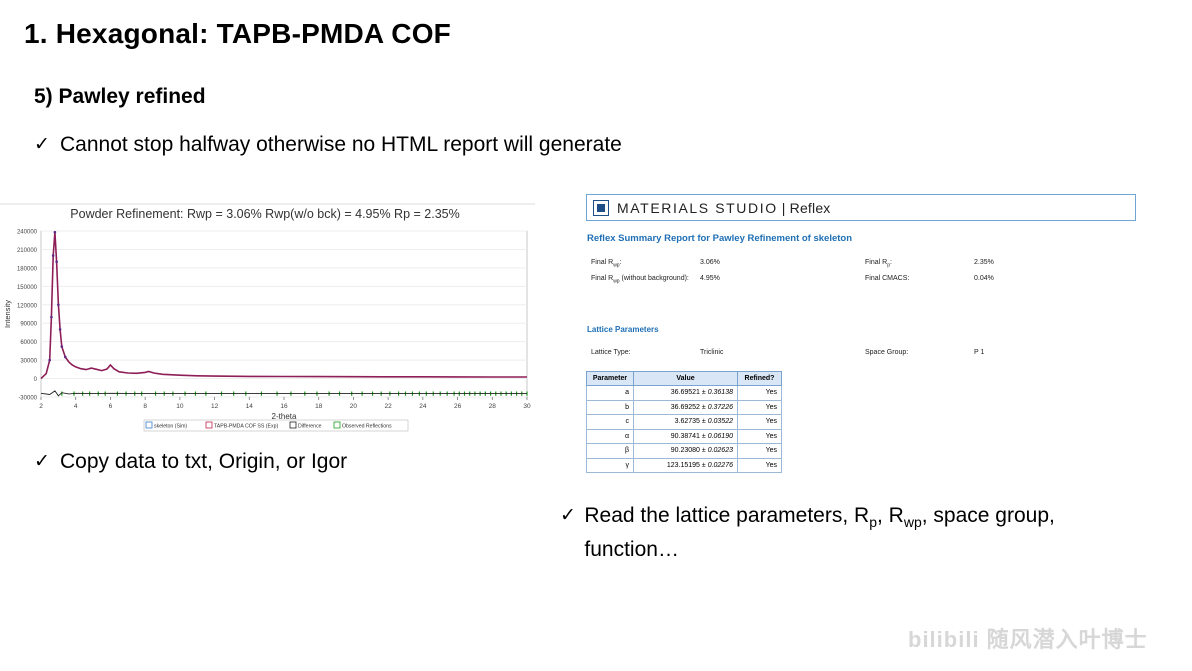 The image size is (1192, 671). Describe the element at coordinates (610, 378) in the screenshot. I see `column-header: Parameter` at that location.